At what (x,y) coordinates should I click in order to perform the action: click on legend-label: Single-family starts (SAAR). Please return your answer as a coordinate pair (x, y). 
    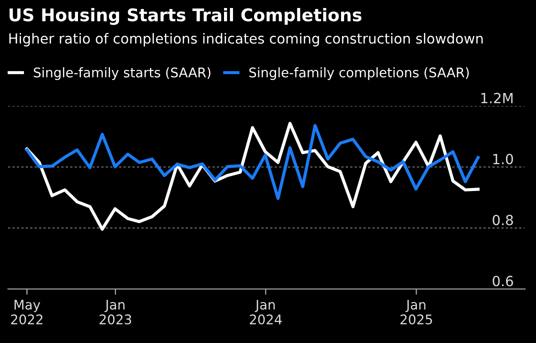
    Looking at the image, I should click on (122, 73).